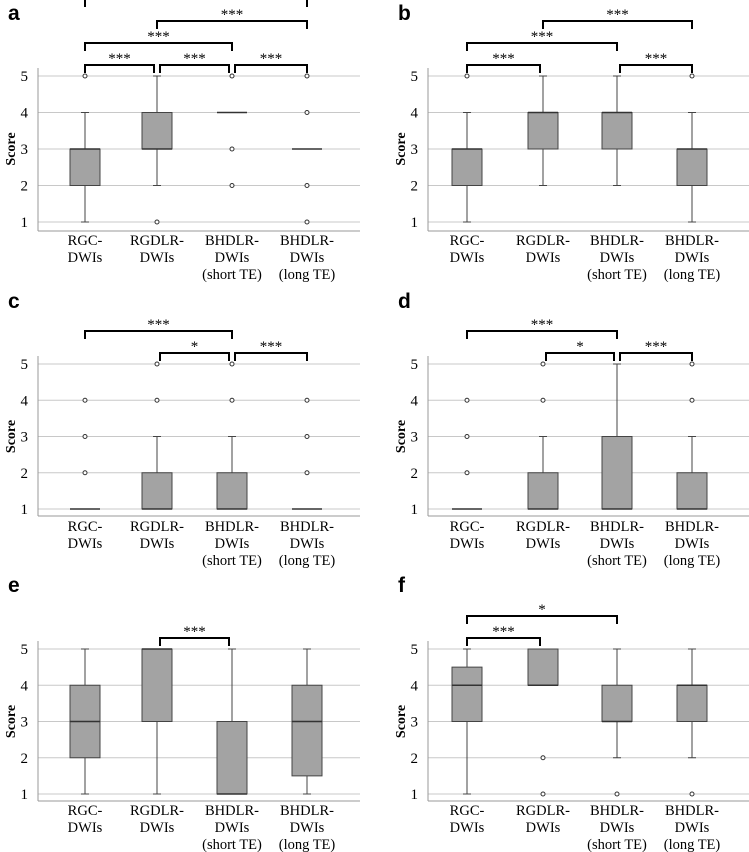 This screenshot has width=749, height=852. What do you see at coordinates (415, 650) in the screenshot?
I see `y-tick-label: 5` at bounding box center [415, 650].